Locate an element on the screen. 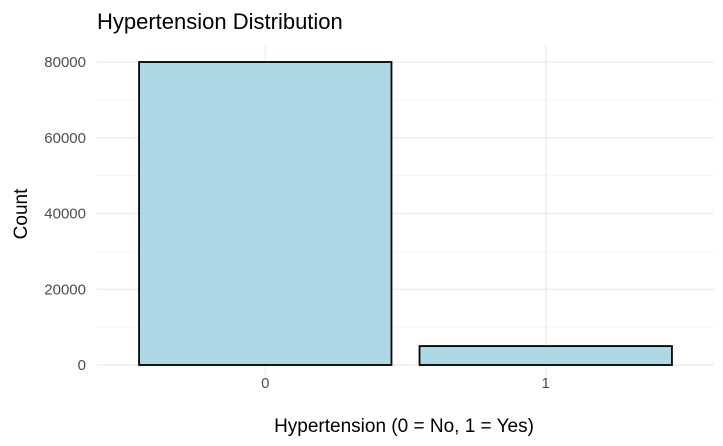  y-tick-label: 40000 is located at coordinates (65, 214).